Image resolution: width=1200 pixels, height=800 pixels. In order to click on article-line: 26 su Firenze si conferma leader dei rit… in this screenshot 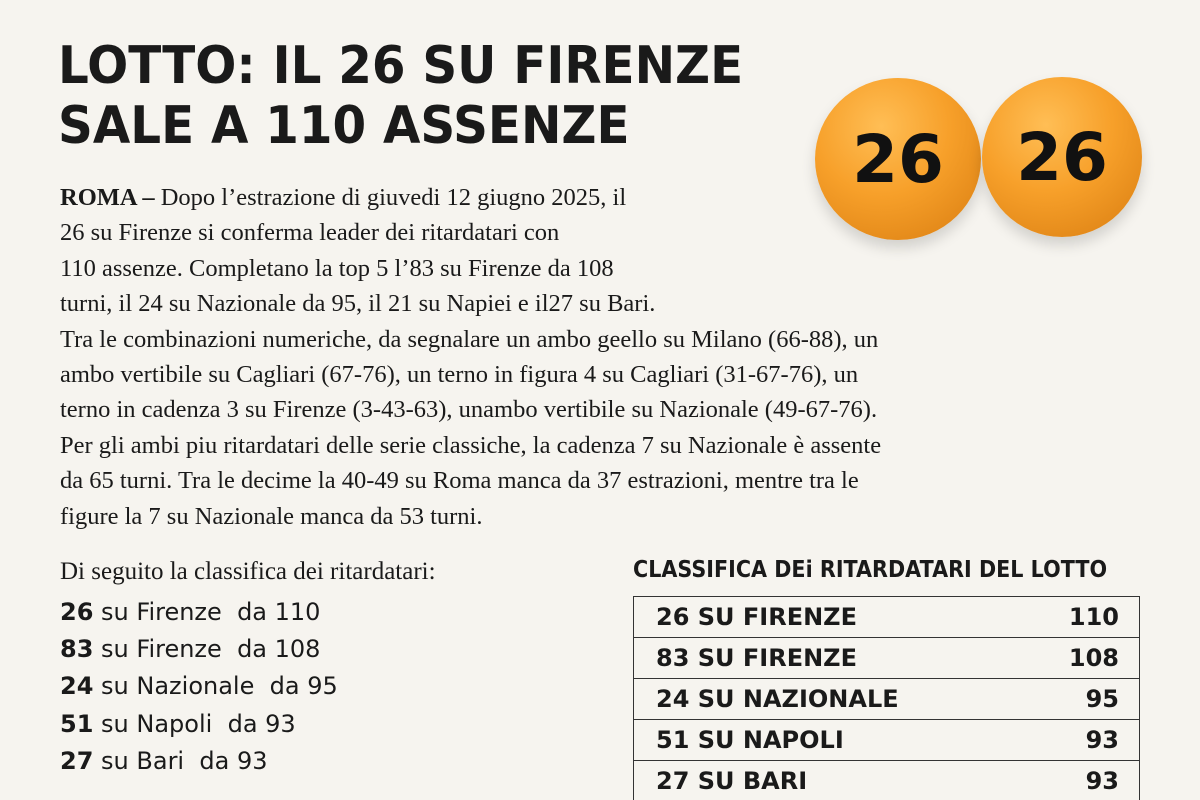, I will do `click(309, 233)`.